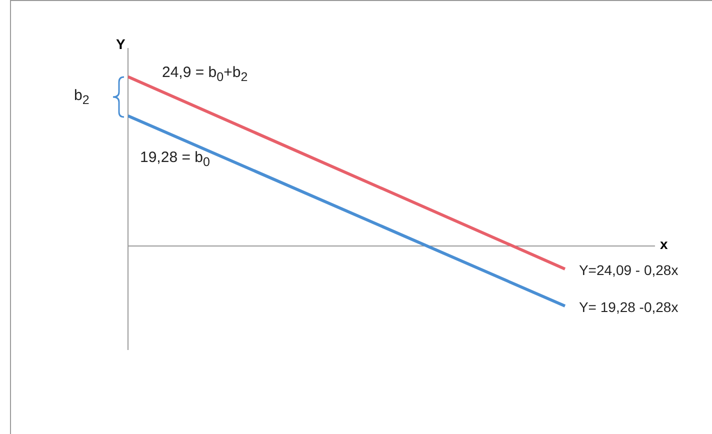 The width and height of the screenshot is (712, 434). I want to click on y-axis-title: Y, so click(121, 44).